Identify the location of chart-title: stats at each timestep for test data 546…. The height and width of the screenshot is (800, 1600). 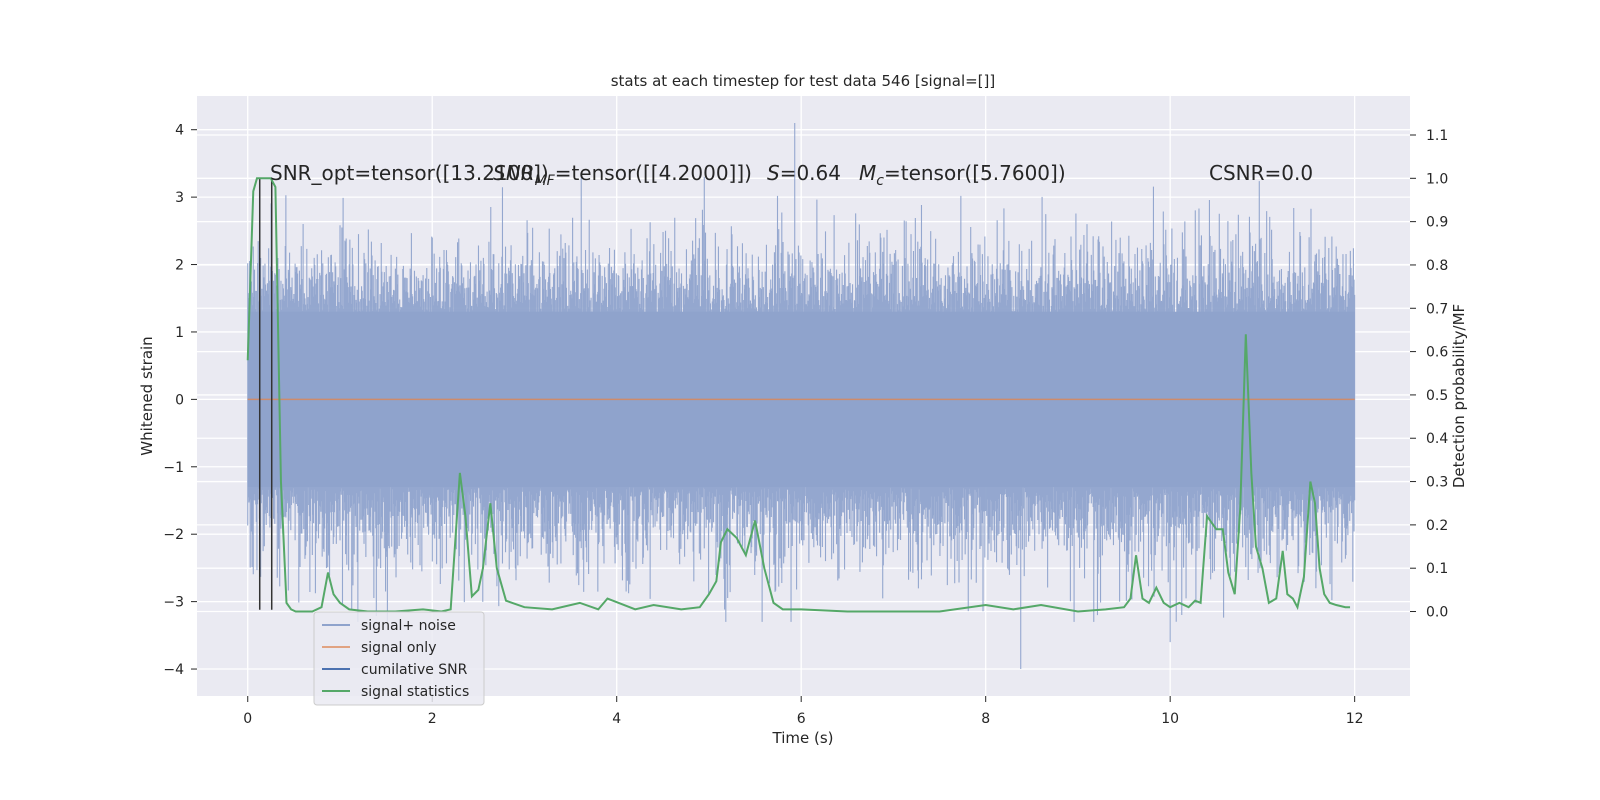
(803, 81).